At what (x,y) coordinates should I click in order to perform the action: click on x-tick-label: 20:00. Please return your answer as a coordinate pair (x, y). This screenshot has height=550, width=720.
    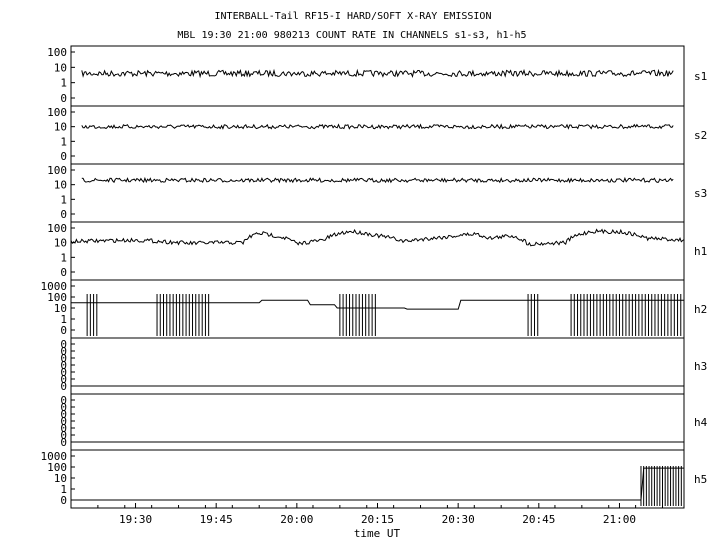
    Looking at the image, I should click on (296, 519).